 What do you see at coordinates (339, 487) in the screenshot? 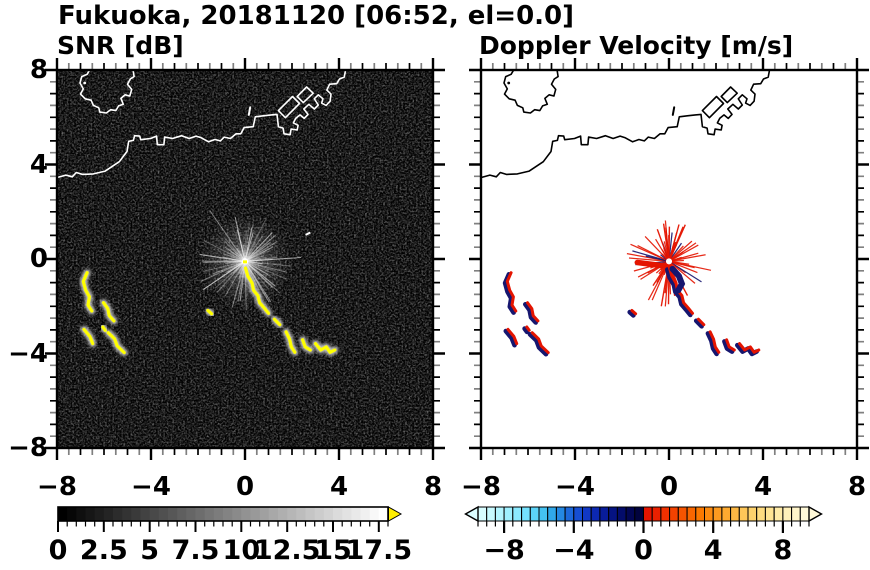
I see `x-tick-label-snr: 4` at bounding box center [339, 487].